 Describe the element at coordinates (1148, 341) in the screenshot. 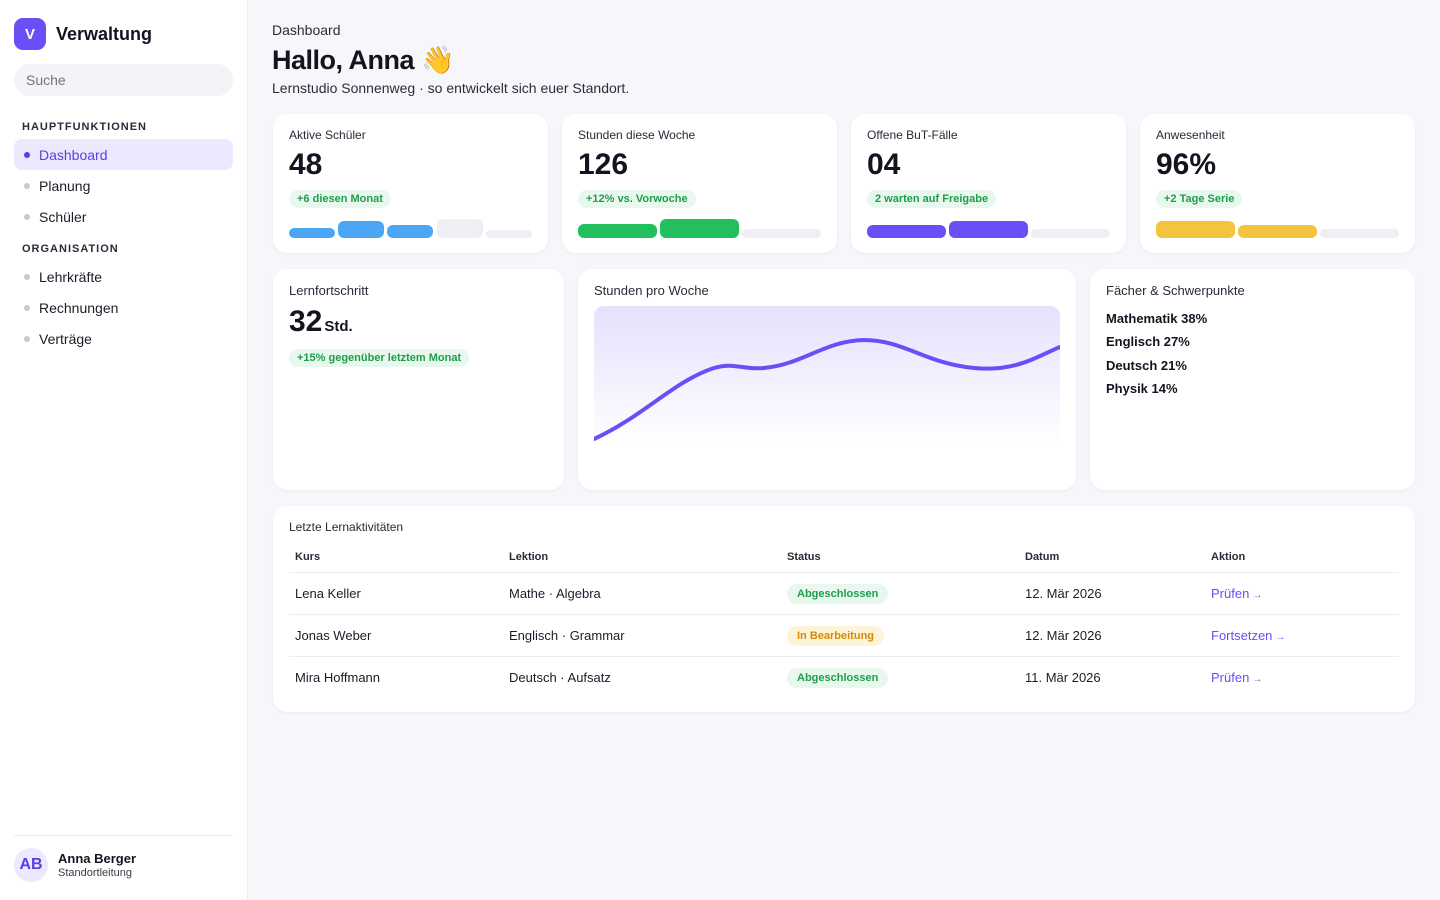

I see `subject-item: Englisch 27%` at that location.